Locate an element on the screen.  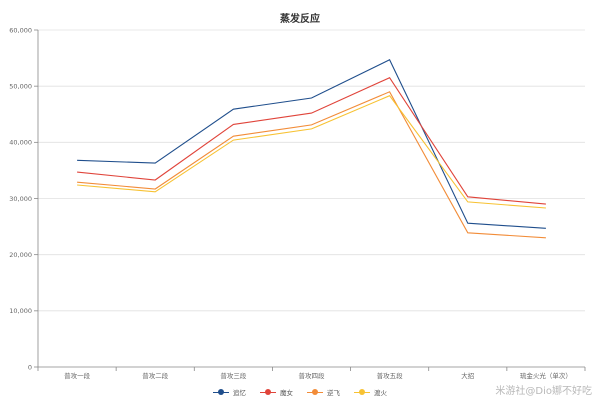
x-tick-label: 琉金火光（单次） is located at coordinates (546, 375).